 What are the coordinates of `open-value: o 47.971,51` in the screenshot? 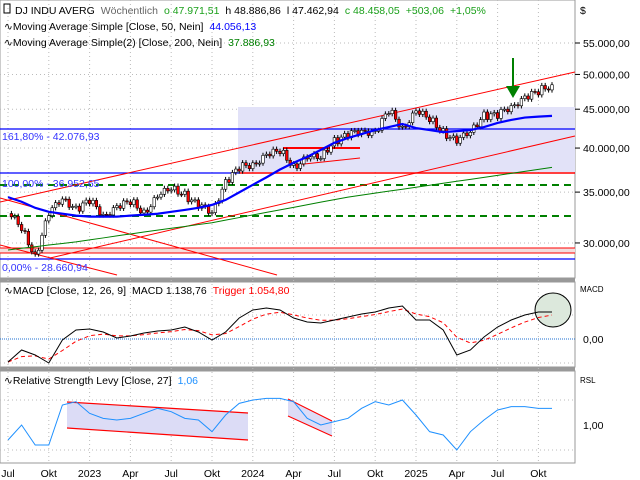 It's located at (192, 11).